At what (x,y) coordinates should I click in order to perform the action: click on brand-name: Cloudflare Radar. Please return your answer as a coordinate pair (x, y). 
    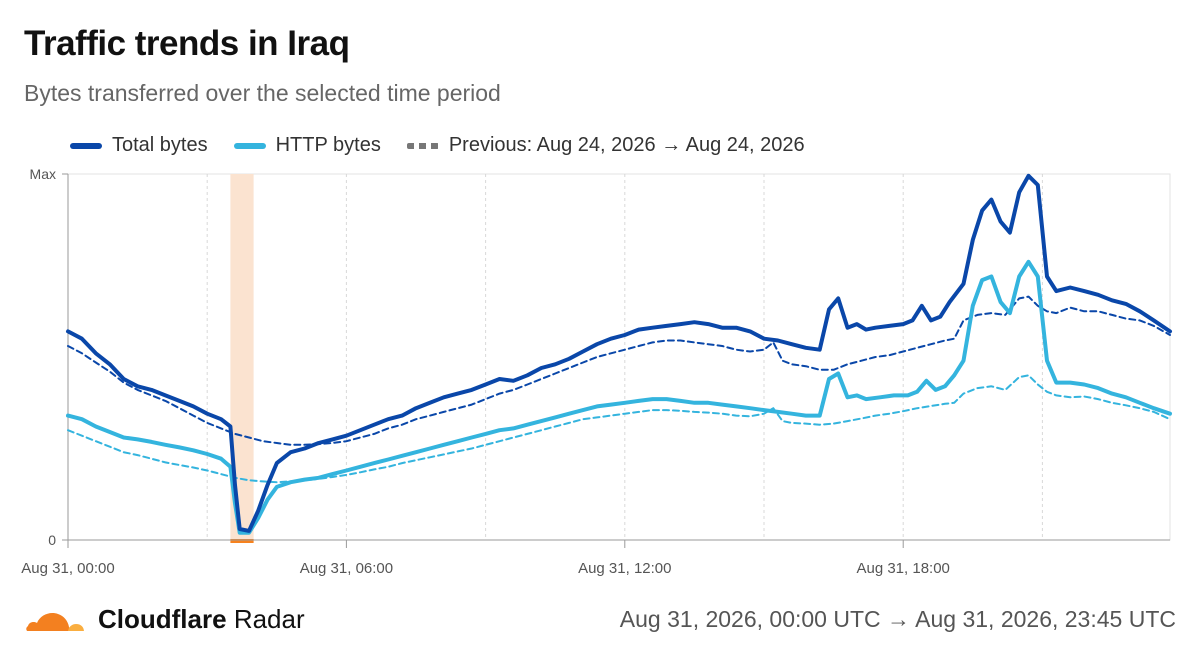
    Looking at the image, I should click on (201, 619).